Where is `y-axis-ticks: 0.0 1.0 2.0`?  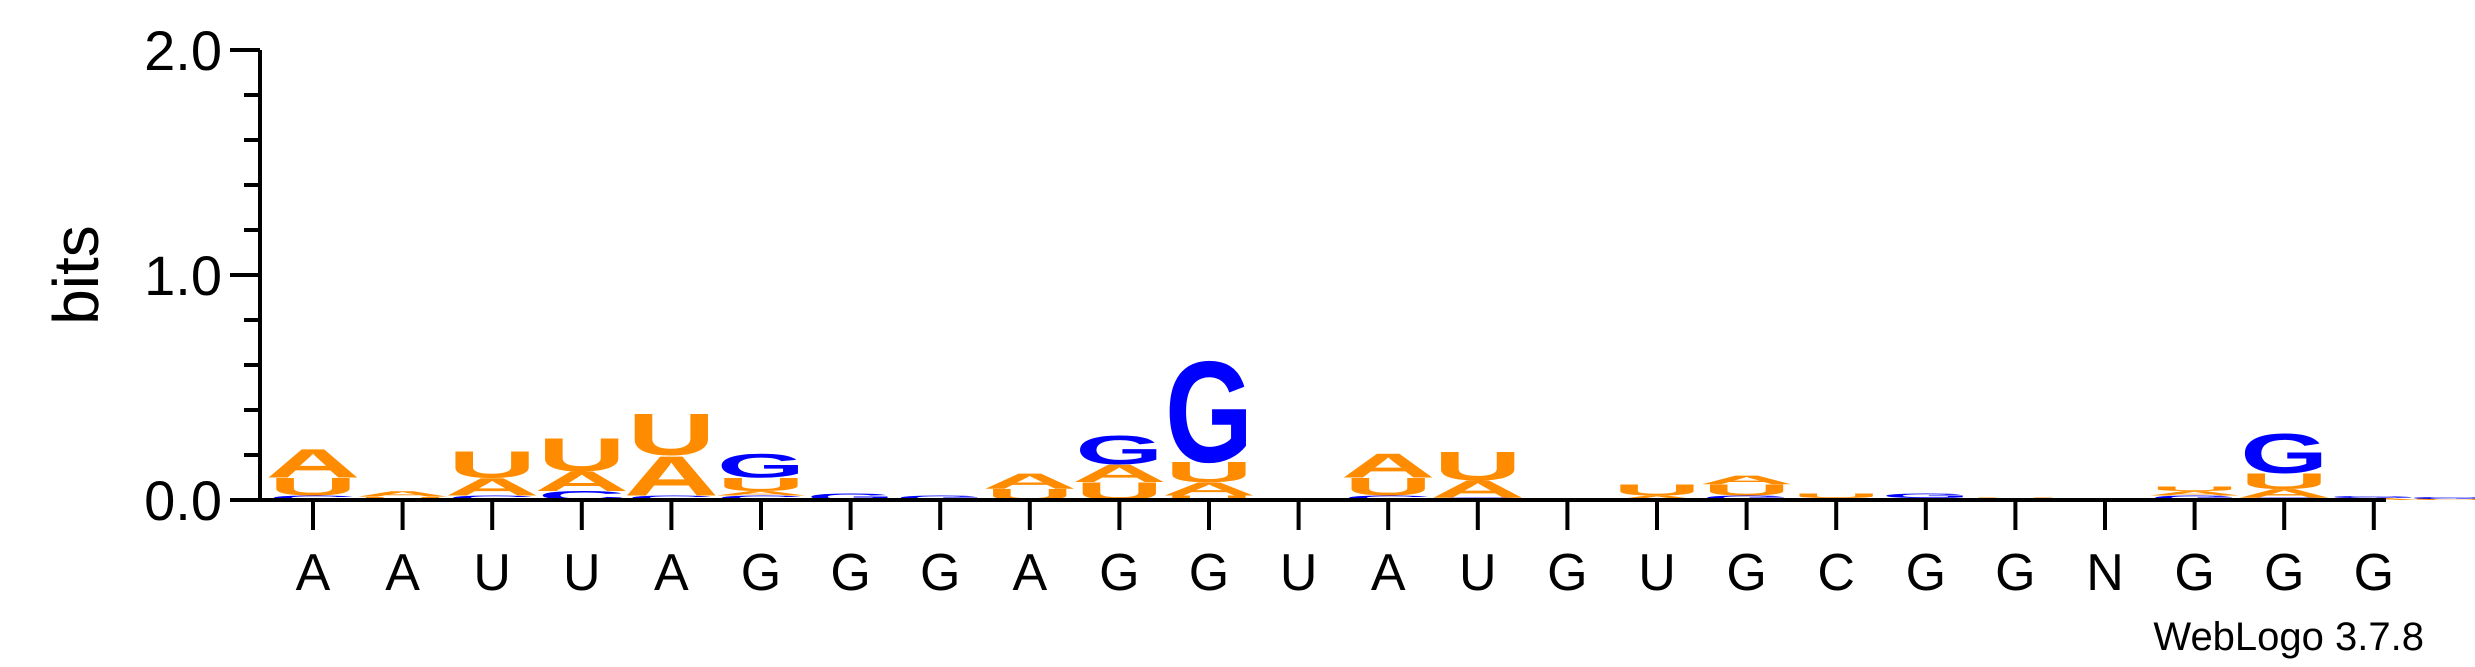
y-axis-ticks: 0.0 1.0 2.0 is located at coordinates (202, 275).